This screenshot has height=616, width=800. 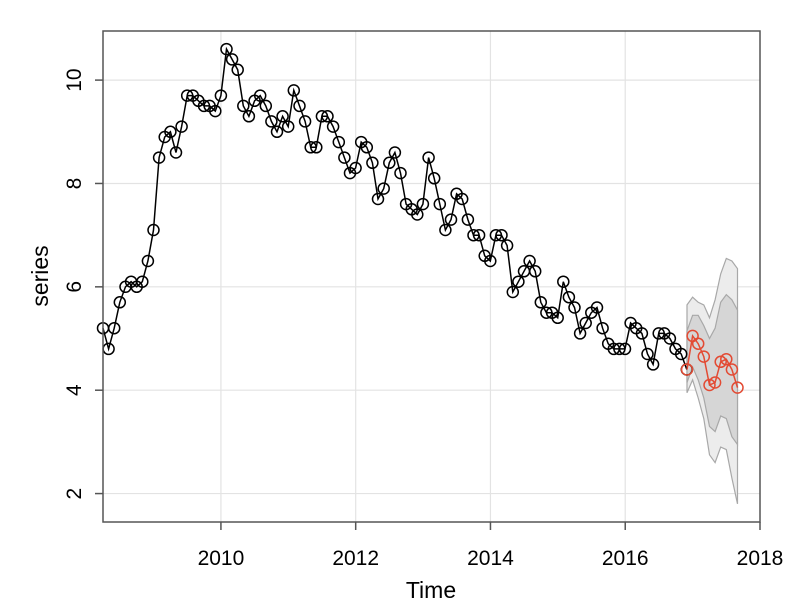 What do you see at coordinates (40, 275) in the screenshot?
I see `y-axis-title: series` at bounding box center [40, 275].